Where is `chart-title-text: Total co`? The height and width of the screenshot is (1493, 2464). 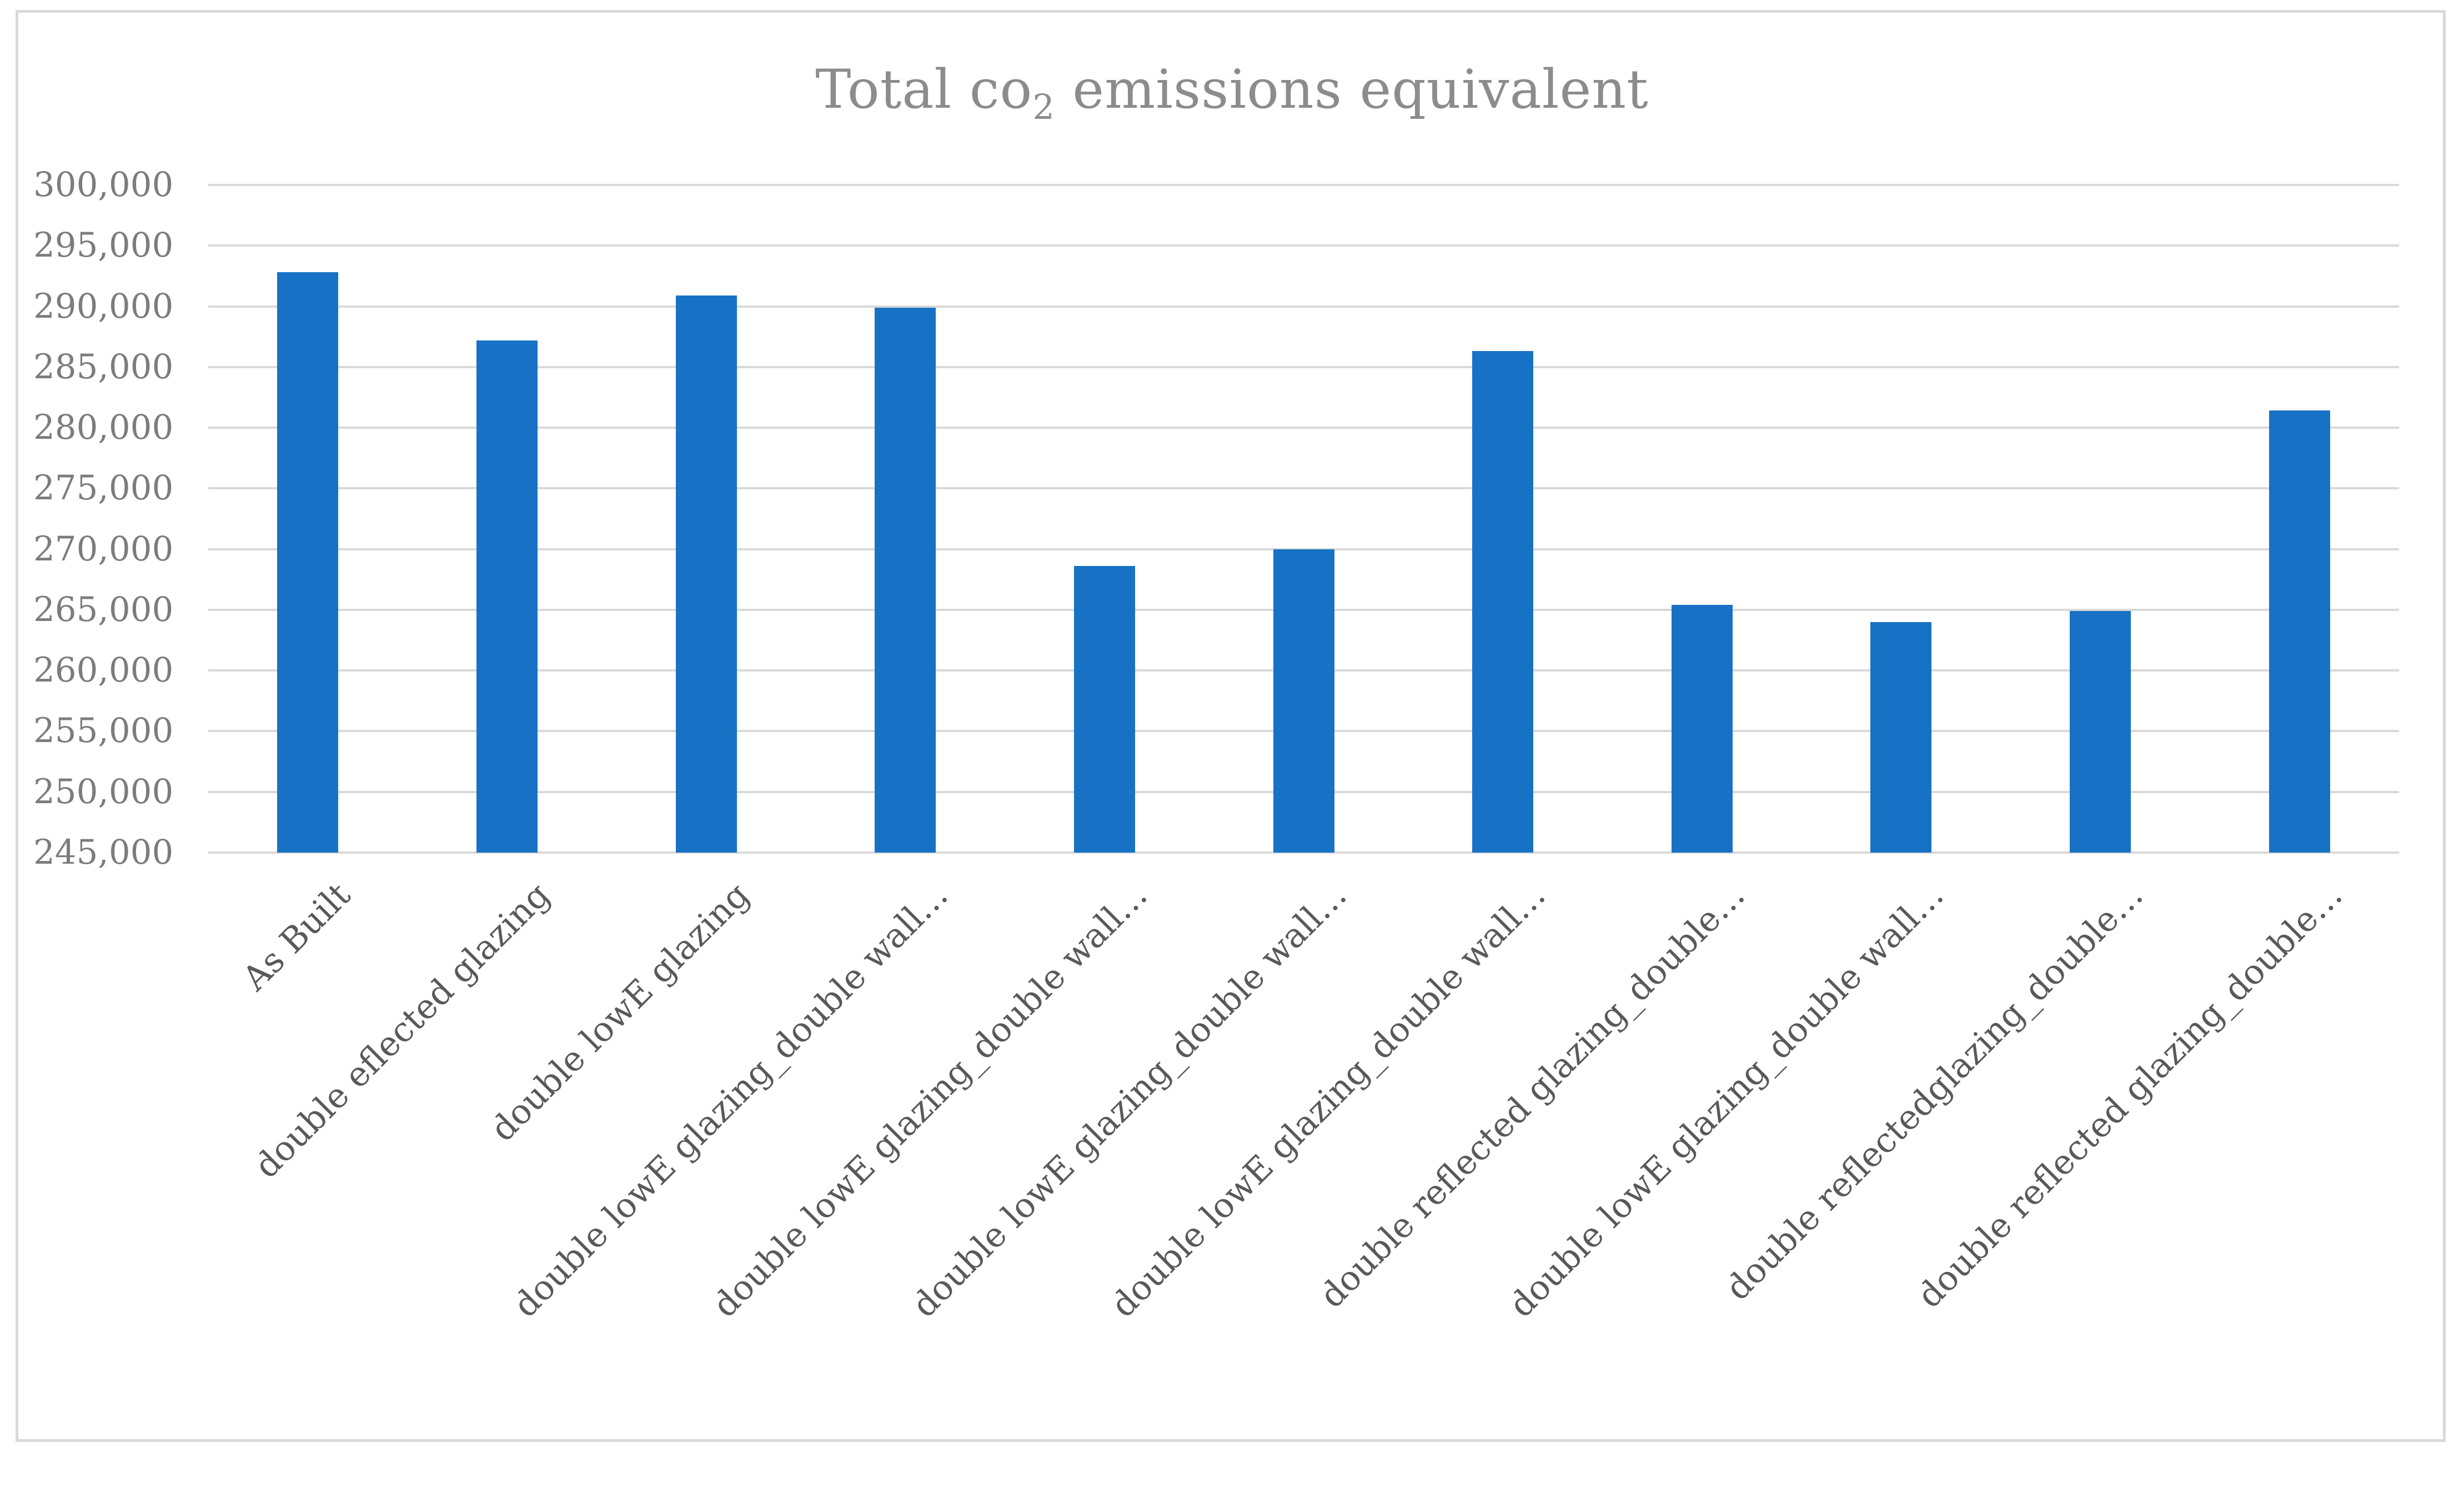 chart-title-text: Total co is located at coordinates (924, 89).